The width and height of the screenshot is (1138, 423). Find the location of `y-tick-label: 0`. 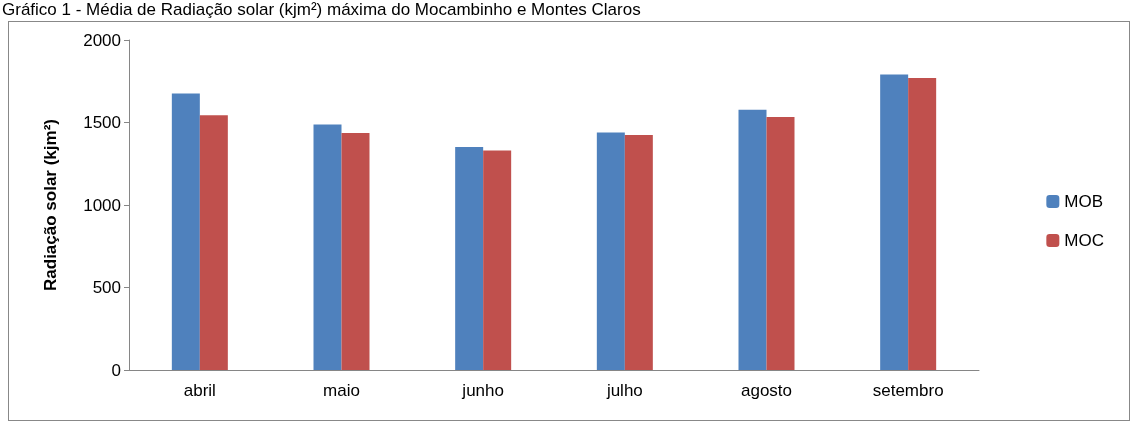

y-tick-label: 0 is located at coordinates (116, 370).